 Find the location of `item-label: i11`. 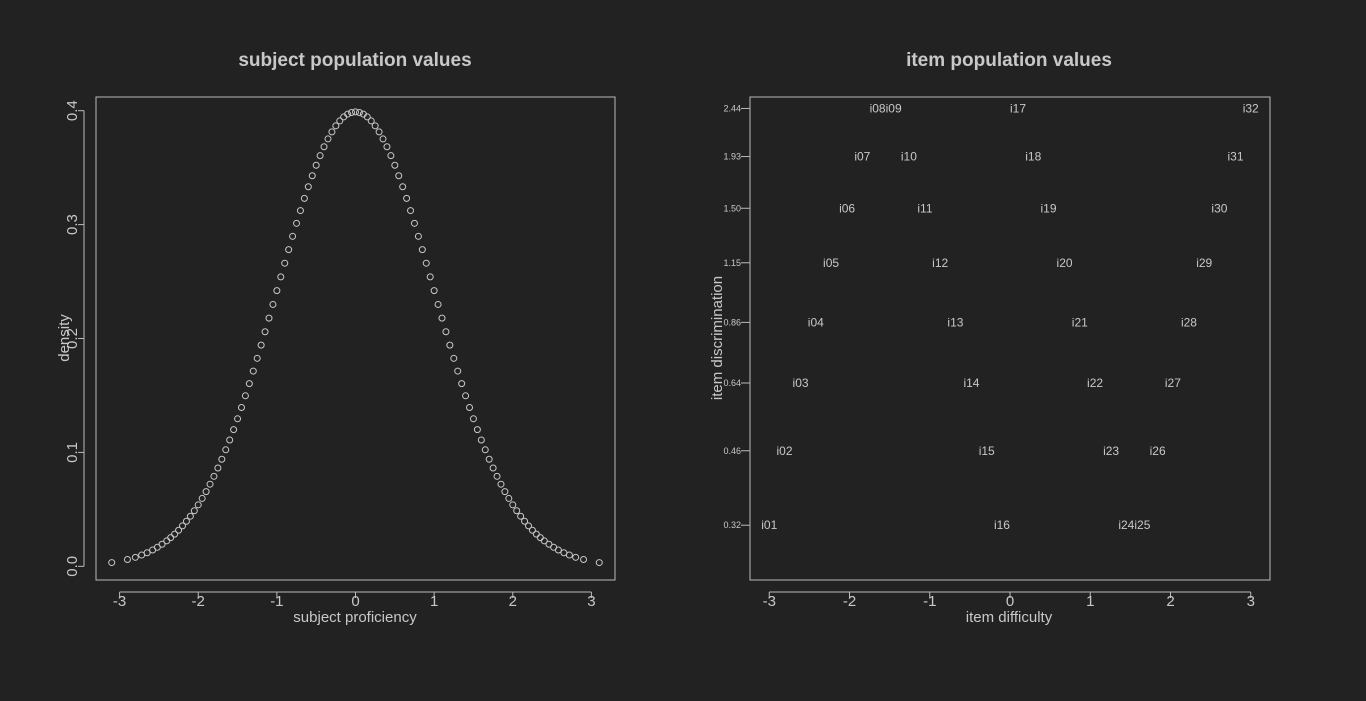

item-label: i11 is located at coordinates (924, 208).